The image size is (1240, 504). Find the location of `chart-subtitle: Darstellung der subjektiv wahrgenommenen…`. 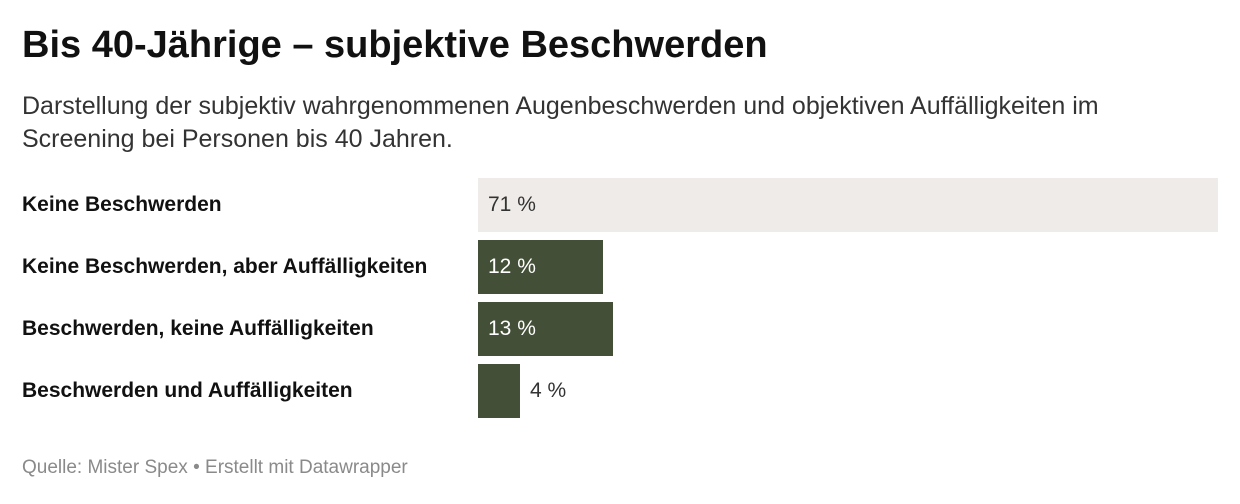

chart-subtitle: Darstellung der subjektiv wahrgenommenen… is located at coordinates (560, 122).